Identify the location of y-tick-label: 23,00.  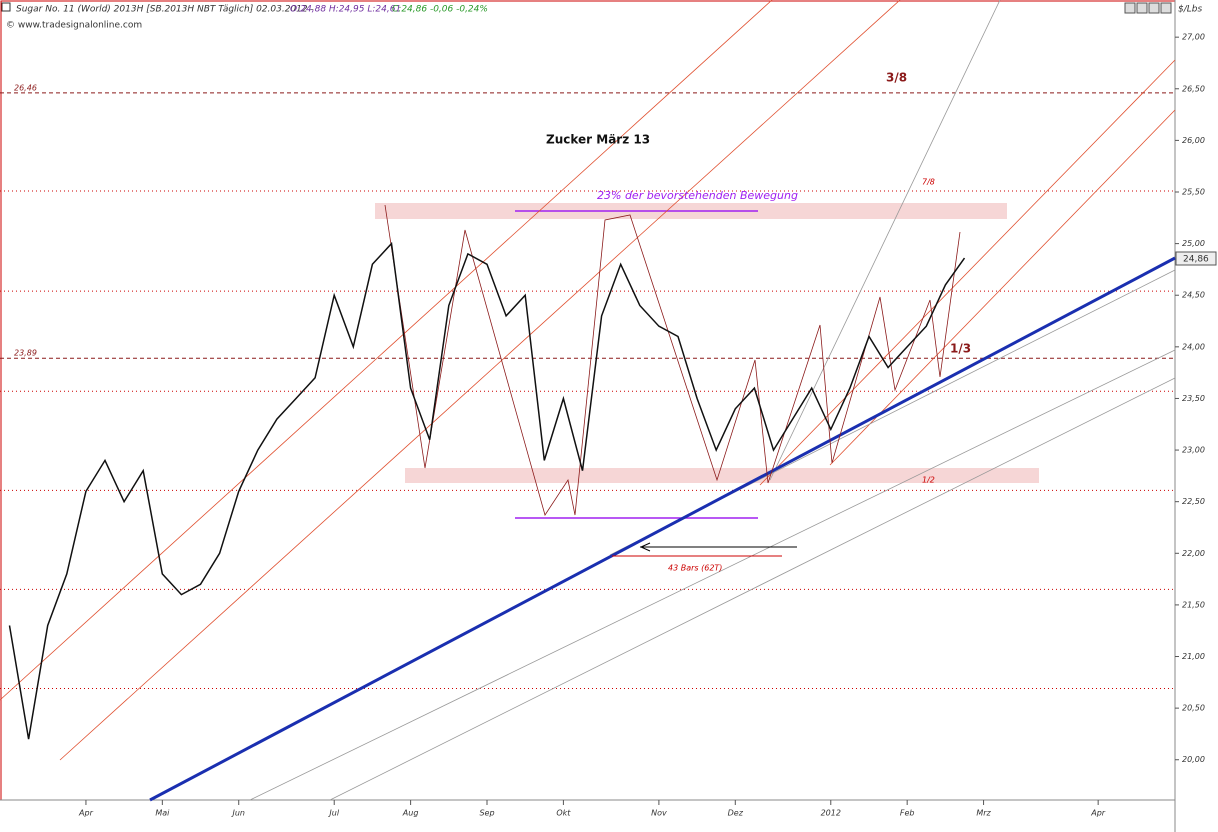
(1193, 450).